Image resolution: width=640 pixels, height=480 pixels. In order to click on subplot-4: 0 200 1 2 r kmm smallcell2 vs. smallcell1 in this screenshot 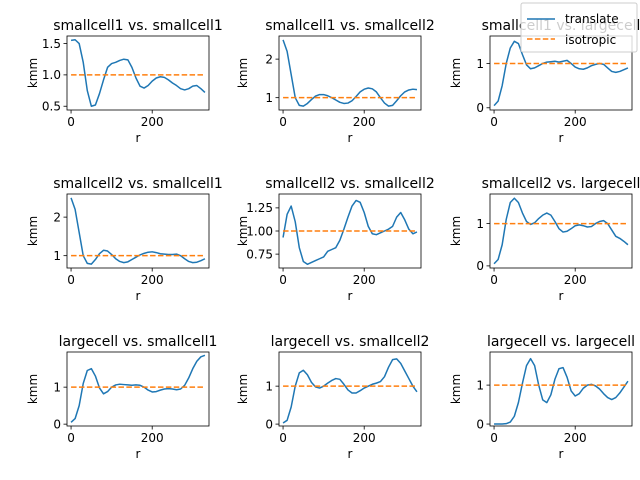, I will do `click(124, 239)`.